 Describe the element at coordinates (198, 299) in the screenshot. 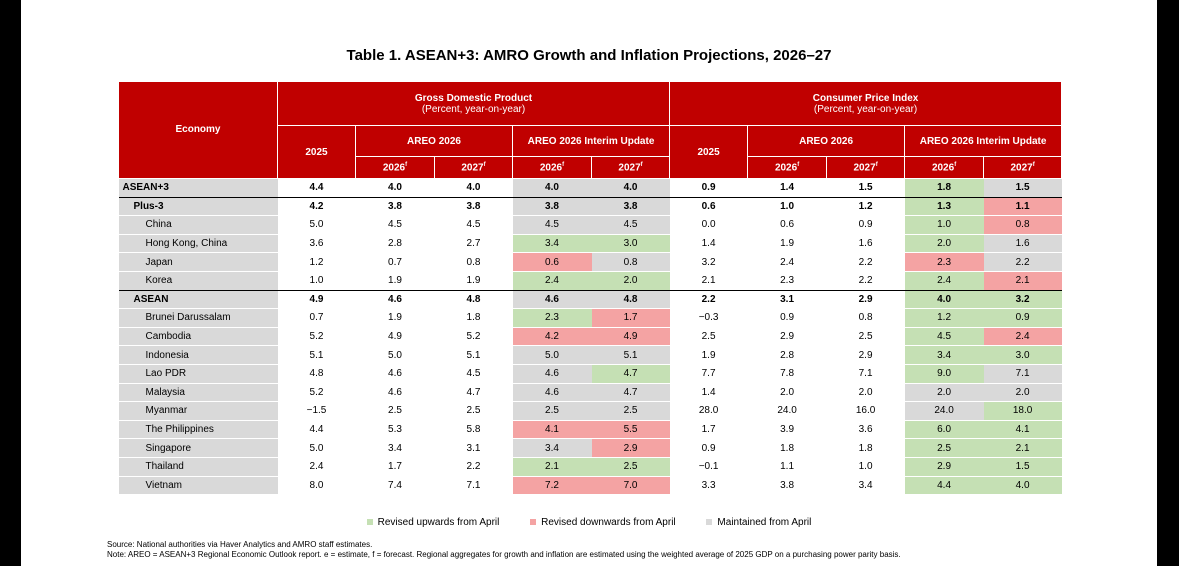

I see `economy-name: ASEAN` at that location.